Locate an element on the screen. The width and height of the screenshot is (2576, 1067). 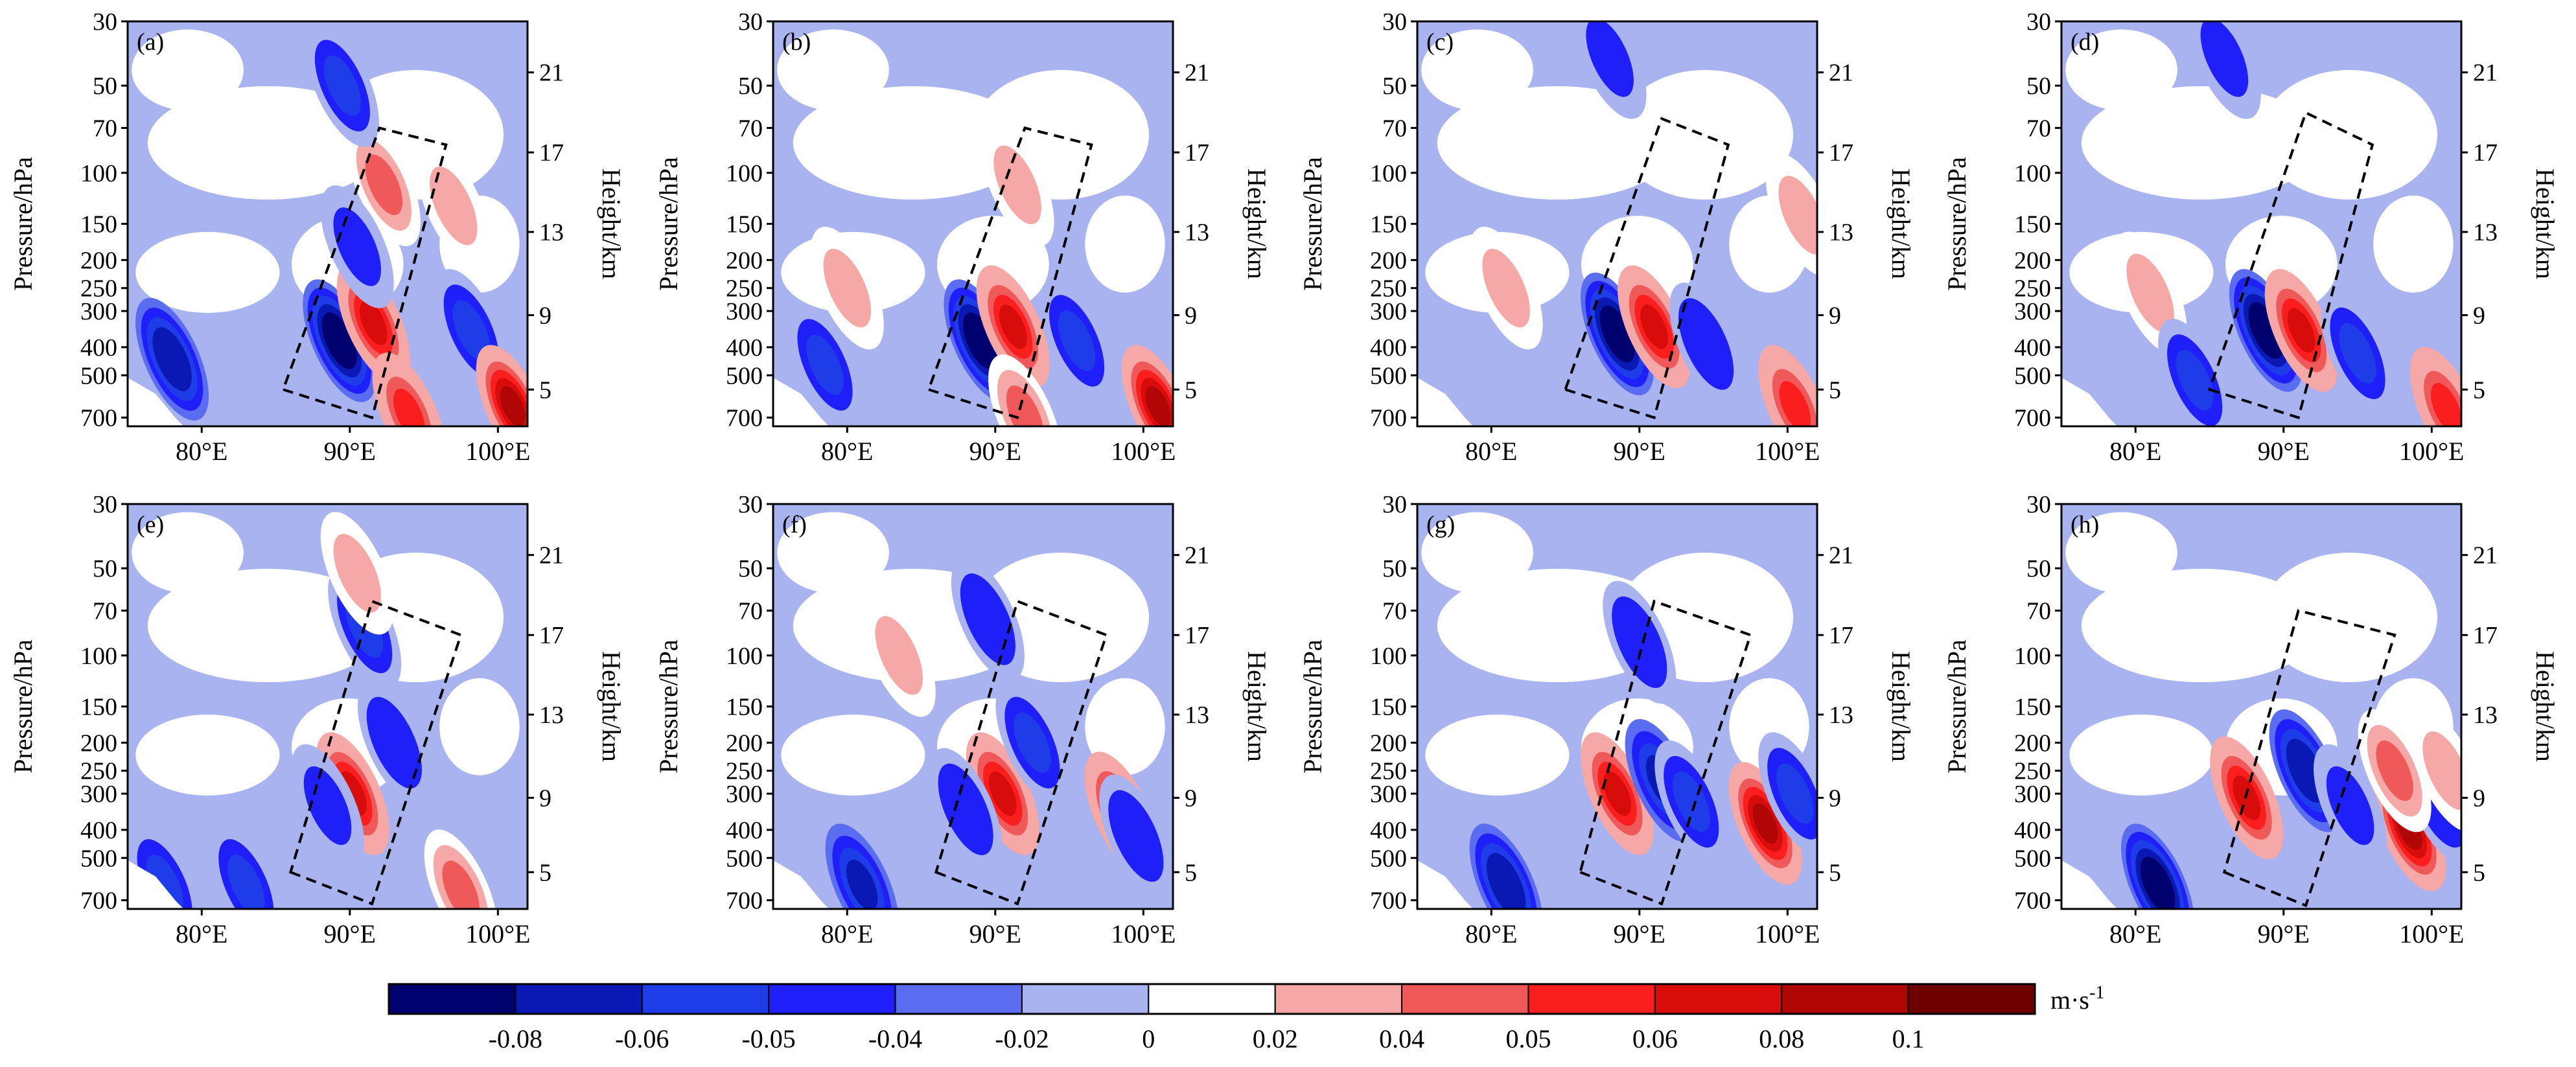
colorbar-frame is located at coordinates (1212, 999).